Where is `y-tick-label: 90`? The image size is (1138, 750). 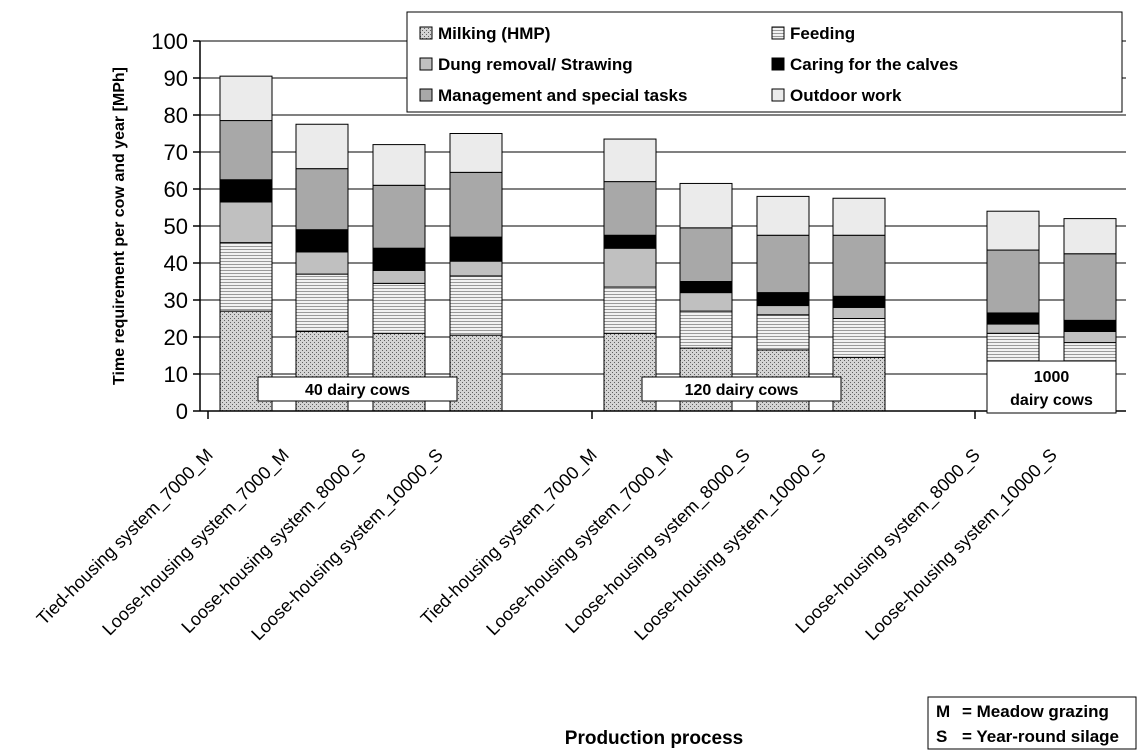
y-tick-label: 90 is located at coordinates (176, 78).